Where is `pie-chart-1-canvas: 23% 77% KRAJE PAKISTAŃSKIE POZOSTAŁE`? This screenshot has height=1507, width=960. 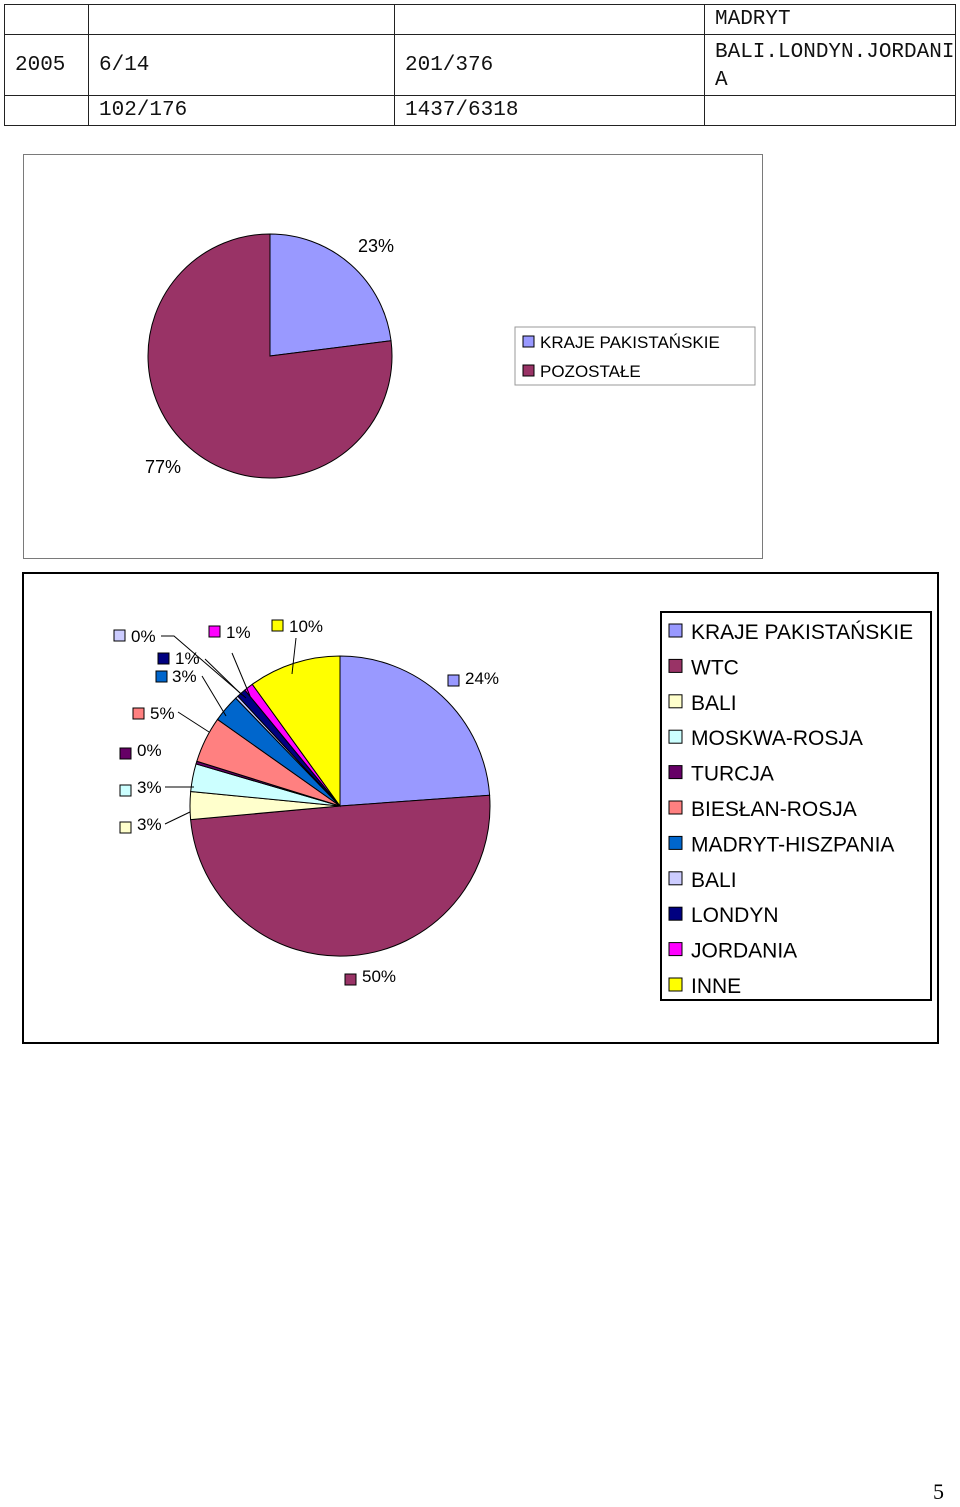
pie-chart-1-canvas: 23% 77% KRAJE PAKISTAŃSKIE POZOSTAŁE is located at coordinates (450, 356).